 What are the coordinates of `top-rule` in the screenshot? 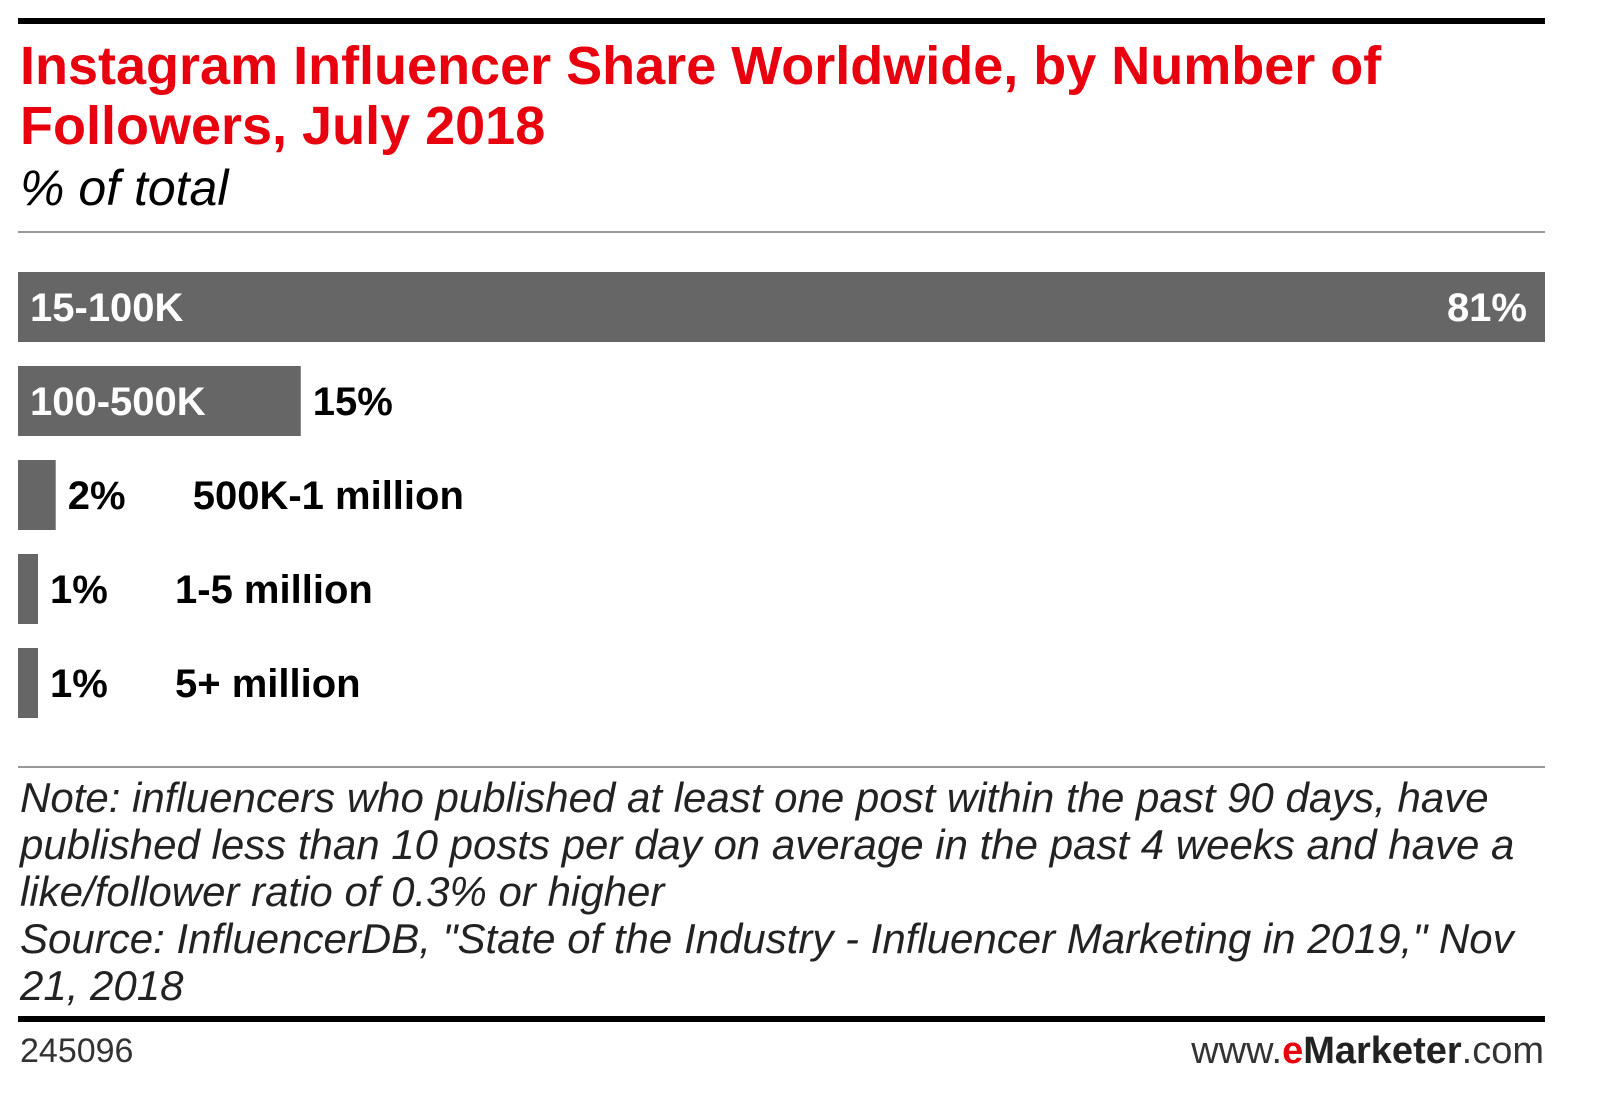 It's located at (781, 21).